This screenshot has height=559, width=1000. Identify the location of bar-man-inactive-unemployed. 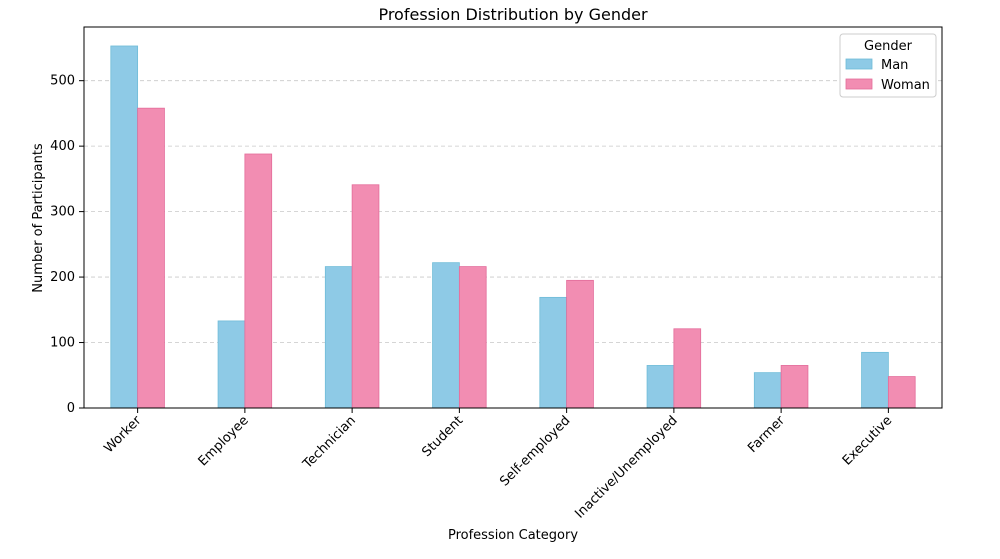
(660, 387).